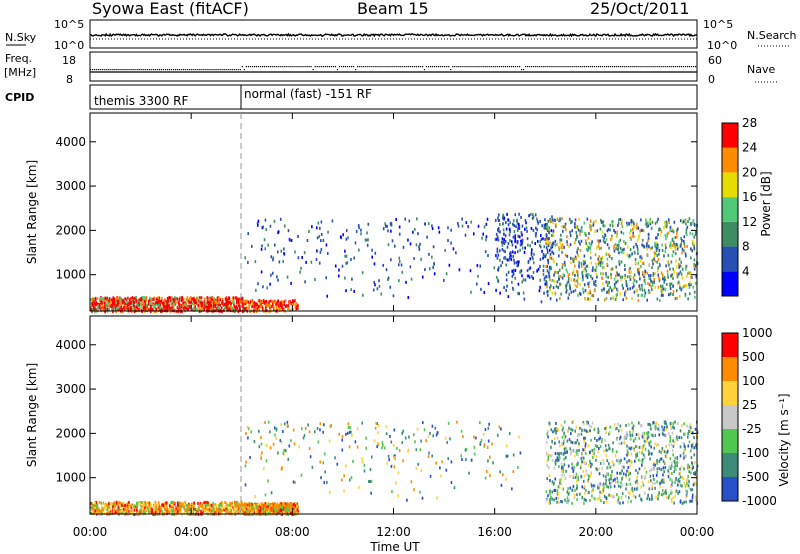 Image resolution: width=800 pixels, height=554 pixels. Describe the element at coordinates (69, 60) in the screenshot. I see `freq-left-tick-top: 18` at that location.